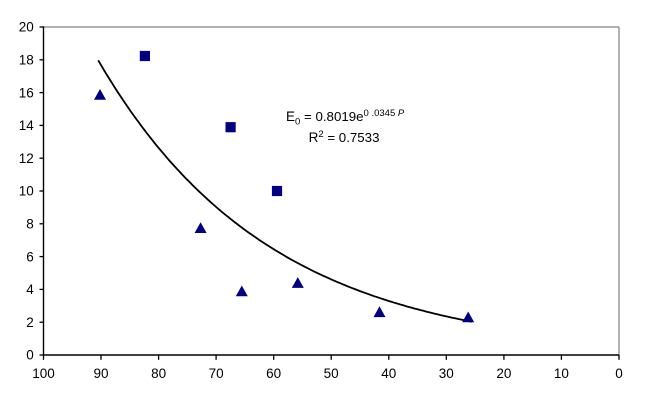  Describe the element at coordinates (388, 373) in the screenshot. I see `svg-text: 40` at that location.